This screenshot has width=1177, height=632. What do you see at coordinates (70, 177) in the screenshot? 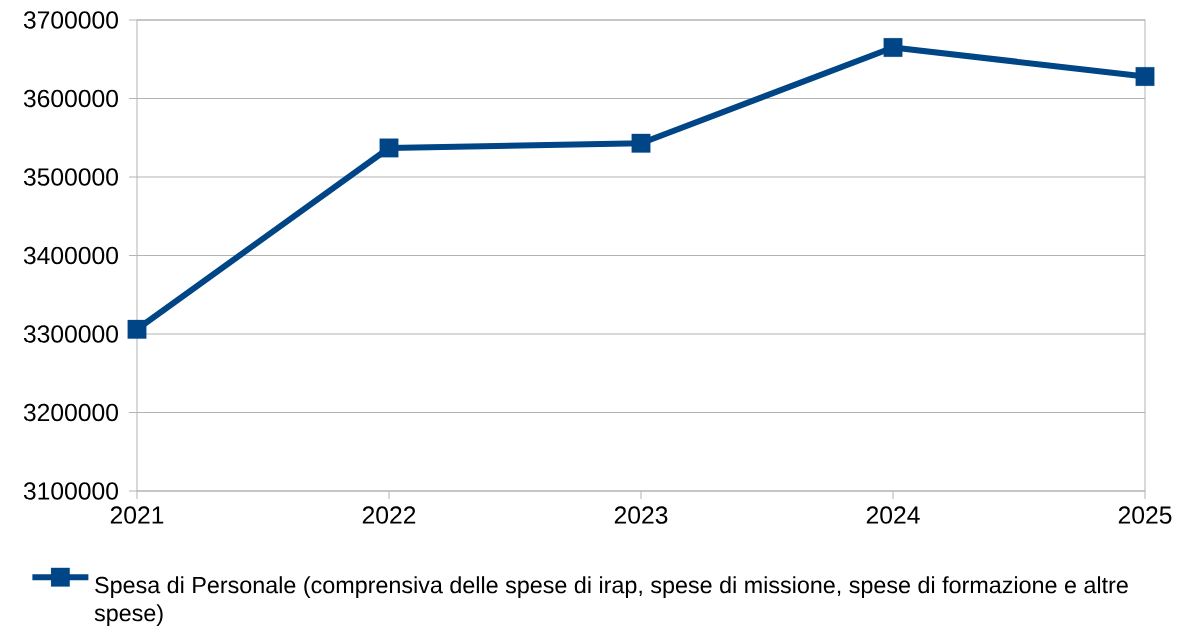
I see `y-tick-label: 3500000` at bounding box center [70, 177].